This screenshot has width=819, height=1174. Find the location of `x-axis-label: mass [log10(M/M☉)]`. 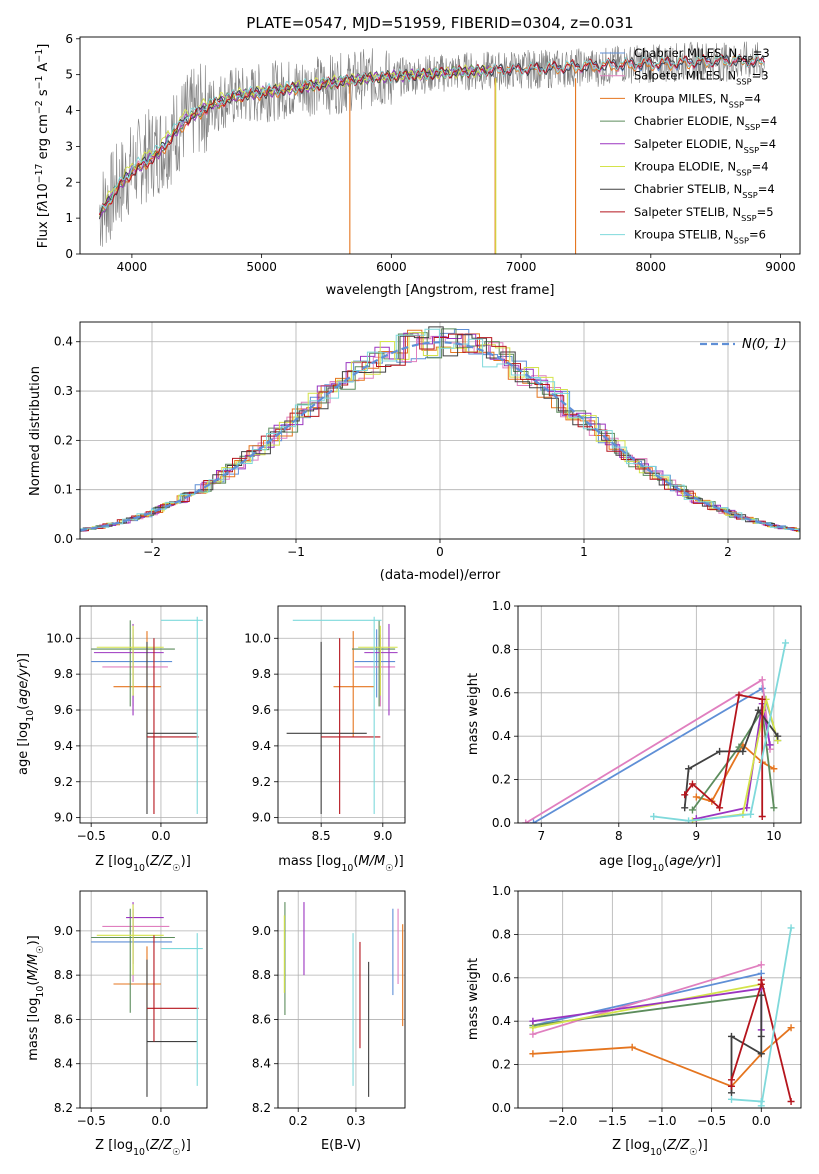

x-axis-label: mass [log10(M/M☉)] is located at coordinates (341, 864).